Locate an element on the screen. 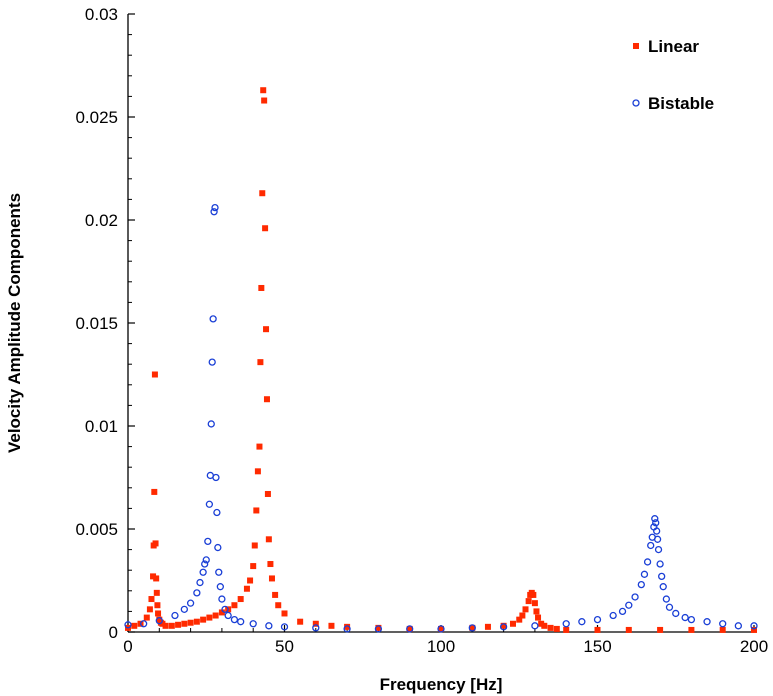 Image resolution: width=773 pixels, height=696 pixels. y-tick-label: 0.015 is located at coordinates (96, 323).